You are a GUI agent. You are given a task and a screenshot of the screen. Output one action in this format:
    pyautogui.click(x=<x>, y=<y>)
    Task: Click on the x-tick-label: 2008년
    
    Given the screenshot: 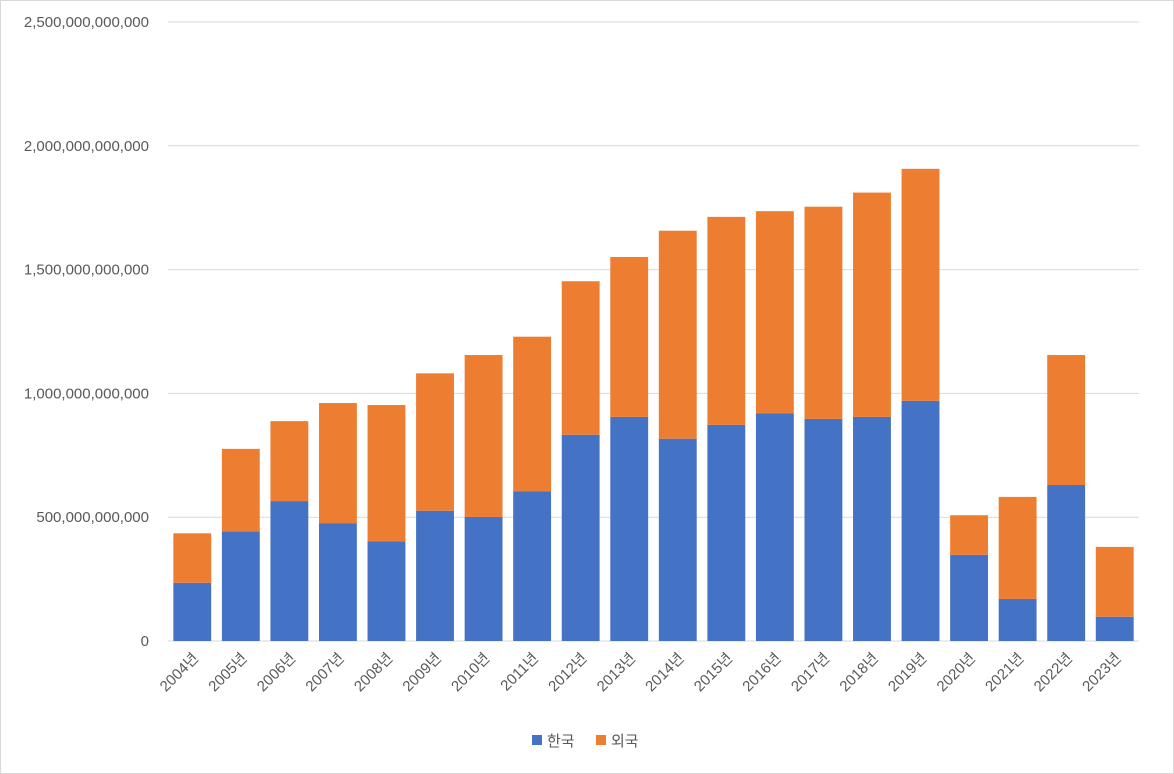 What is the action you would take?
    pyautogui.click(x=373, y=672)
    